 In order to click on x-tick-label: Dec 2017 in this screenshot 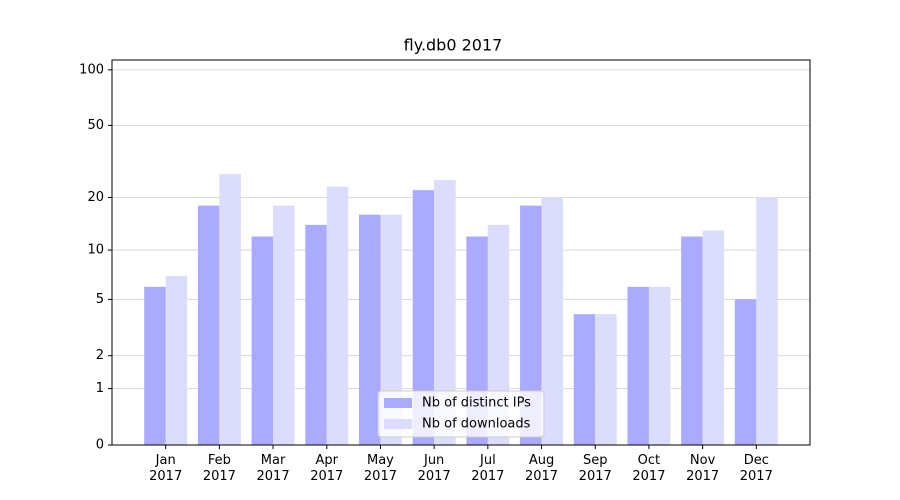, I will do `click(756, 468)`.